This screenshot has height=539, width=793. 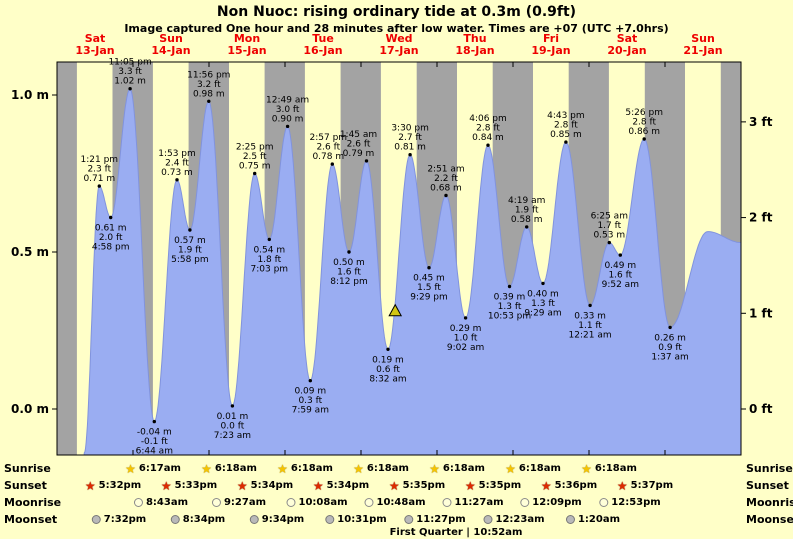 What do you see at coordinates (310, 401) in the screenshot?
I see `tide-extreme-label: 0.3 ft` at bounding box center [310, 401].